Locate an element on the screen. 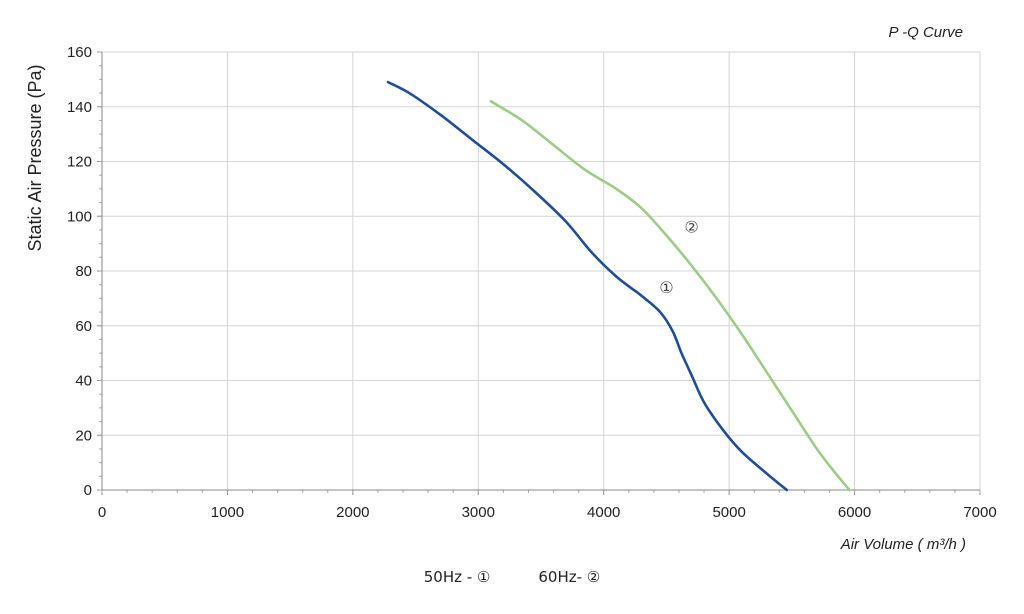 Image resolution: width=1024 pixels, height=614 pixels. y-tick-label: 20 is located at coordinates (83, 435).